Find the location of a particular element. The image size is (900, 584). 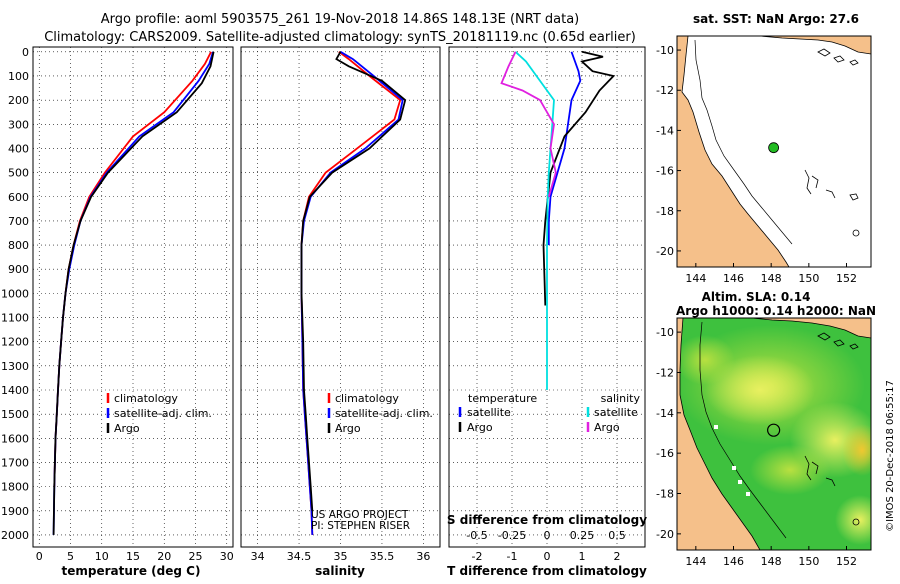

legend-label: climatology is located at coordinates (367, 398).